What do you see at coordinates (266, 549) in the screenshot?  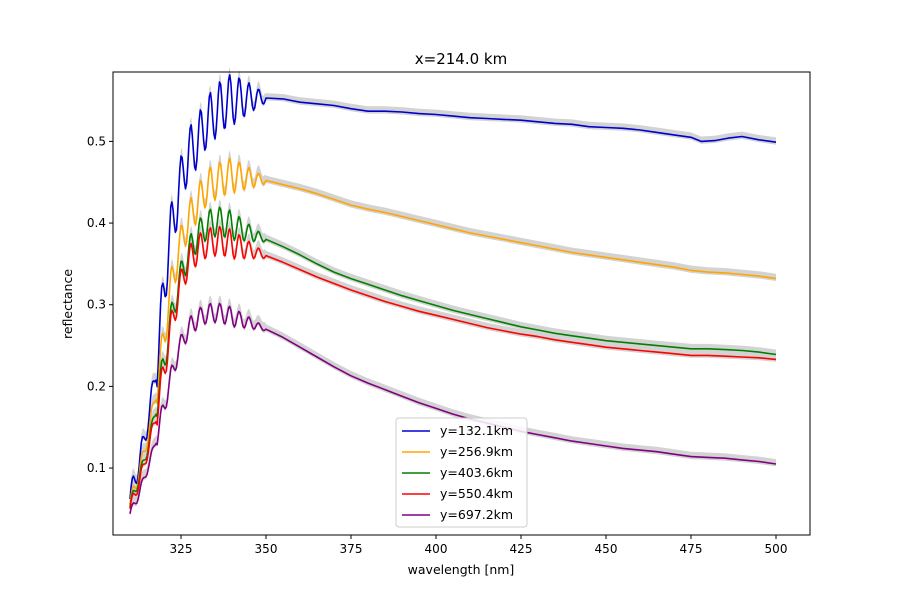 I see `x-tick-label: 350` at bounding box center [266, 549].